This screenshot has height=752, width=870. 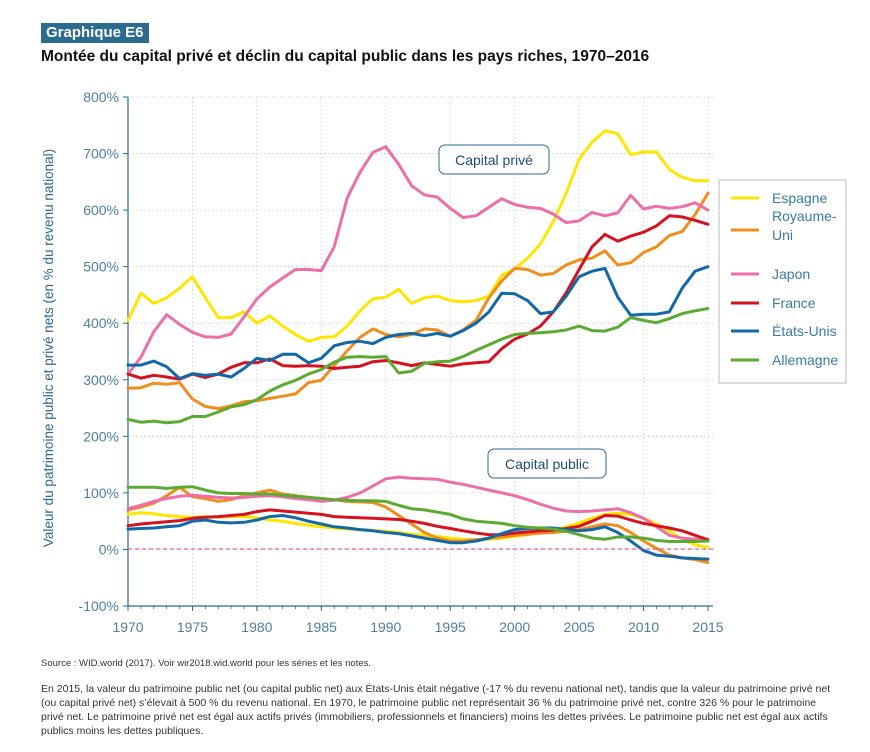 What do you see at coordinates (101, 493) in the screenshot?
I see `y-tick-label: 100%` at bounding box center [101, 493].